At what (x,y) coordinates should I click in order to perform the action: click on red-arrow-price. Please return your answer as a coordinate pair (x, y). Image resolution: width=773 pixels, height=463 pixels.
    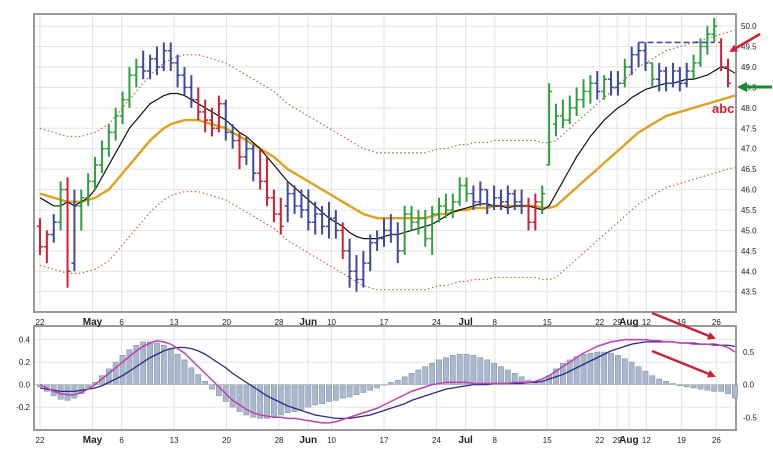
    Looking at the image, I should click on (745, 42).